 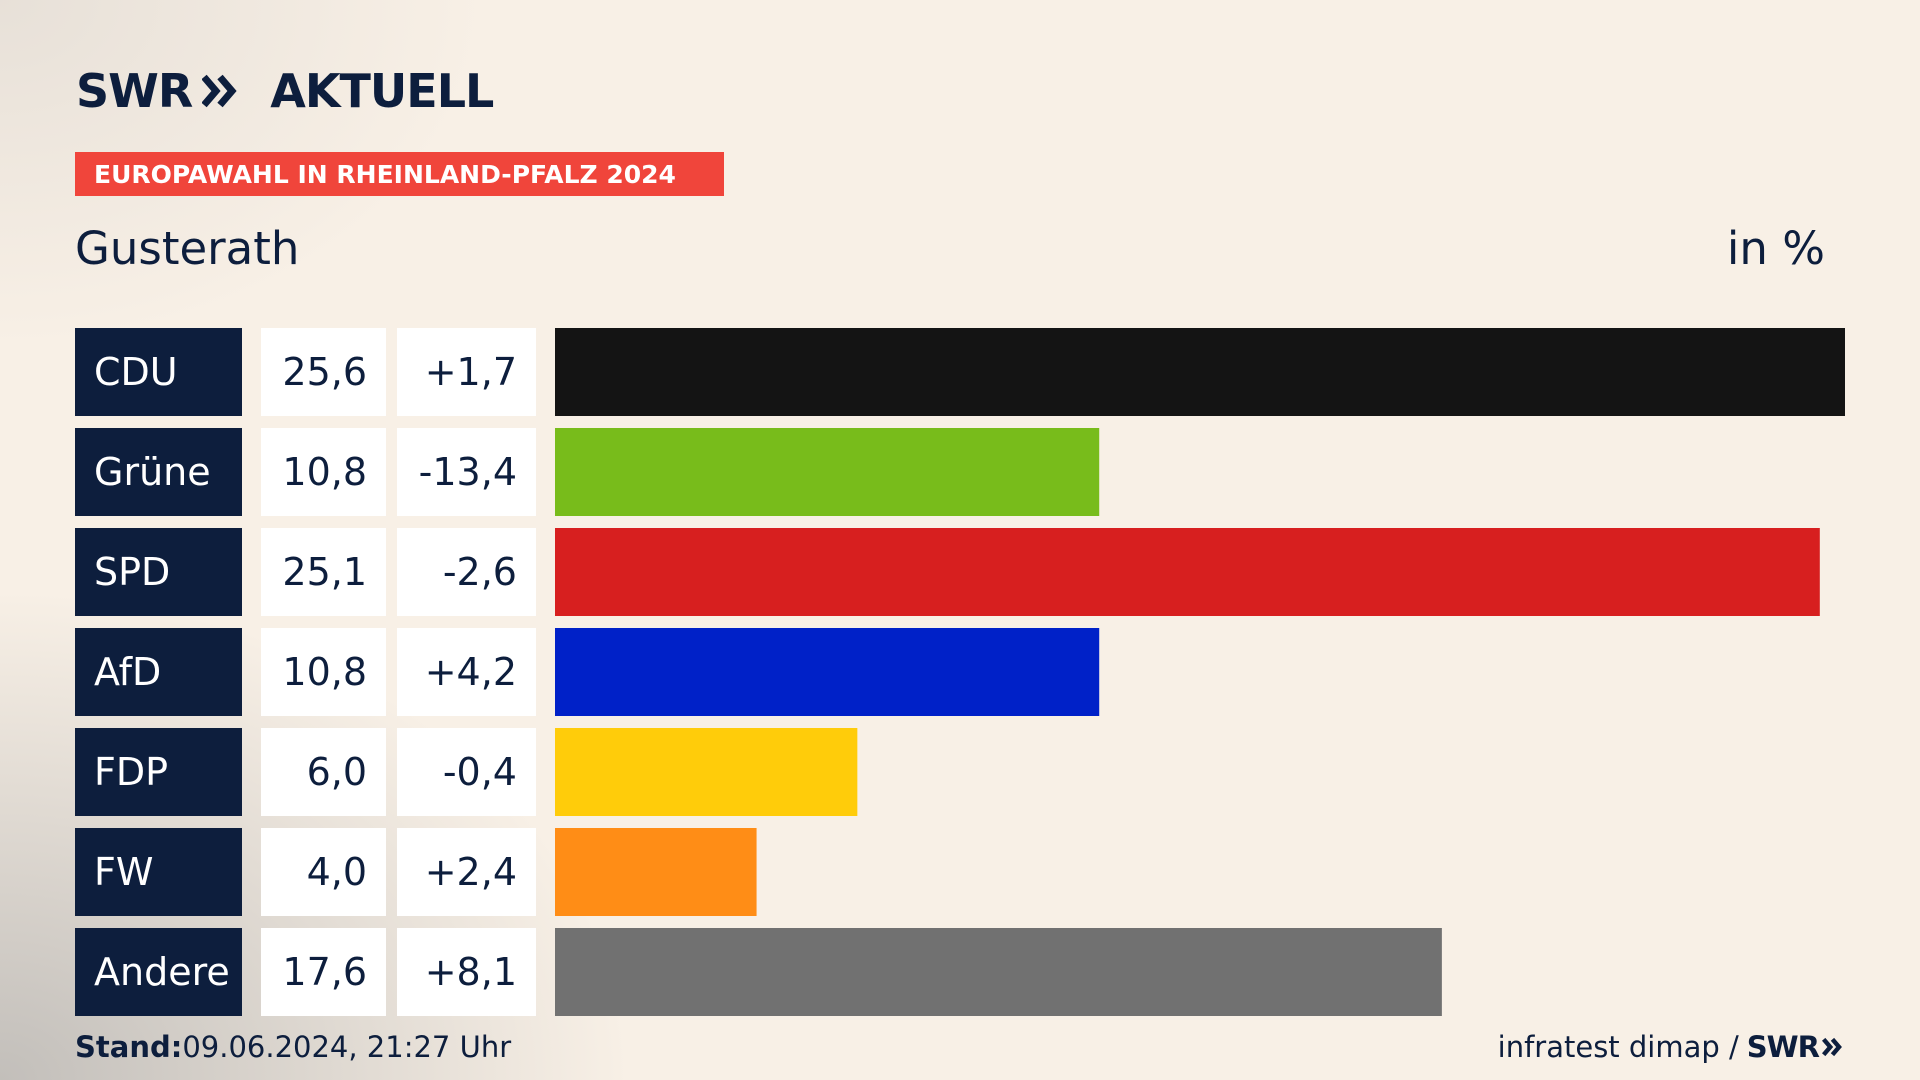 What do you see at coordinates (187, 248) in the screenshot?
I see `place-title: Gusterath` at bounding box center [187, 248].